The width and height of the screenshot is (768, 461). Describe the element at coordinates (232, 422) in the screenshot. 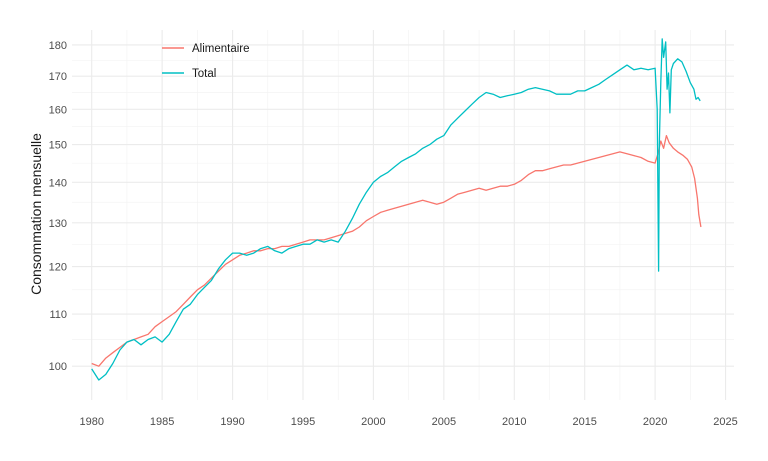

I see `x-tick-label: 1990` at that location.